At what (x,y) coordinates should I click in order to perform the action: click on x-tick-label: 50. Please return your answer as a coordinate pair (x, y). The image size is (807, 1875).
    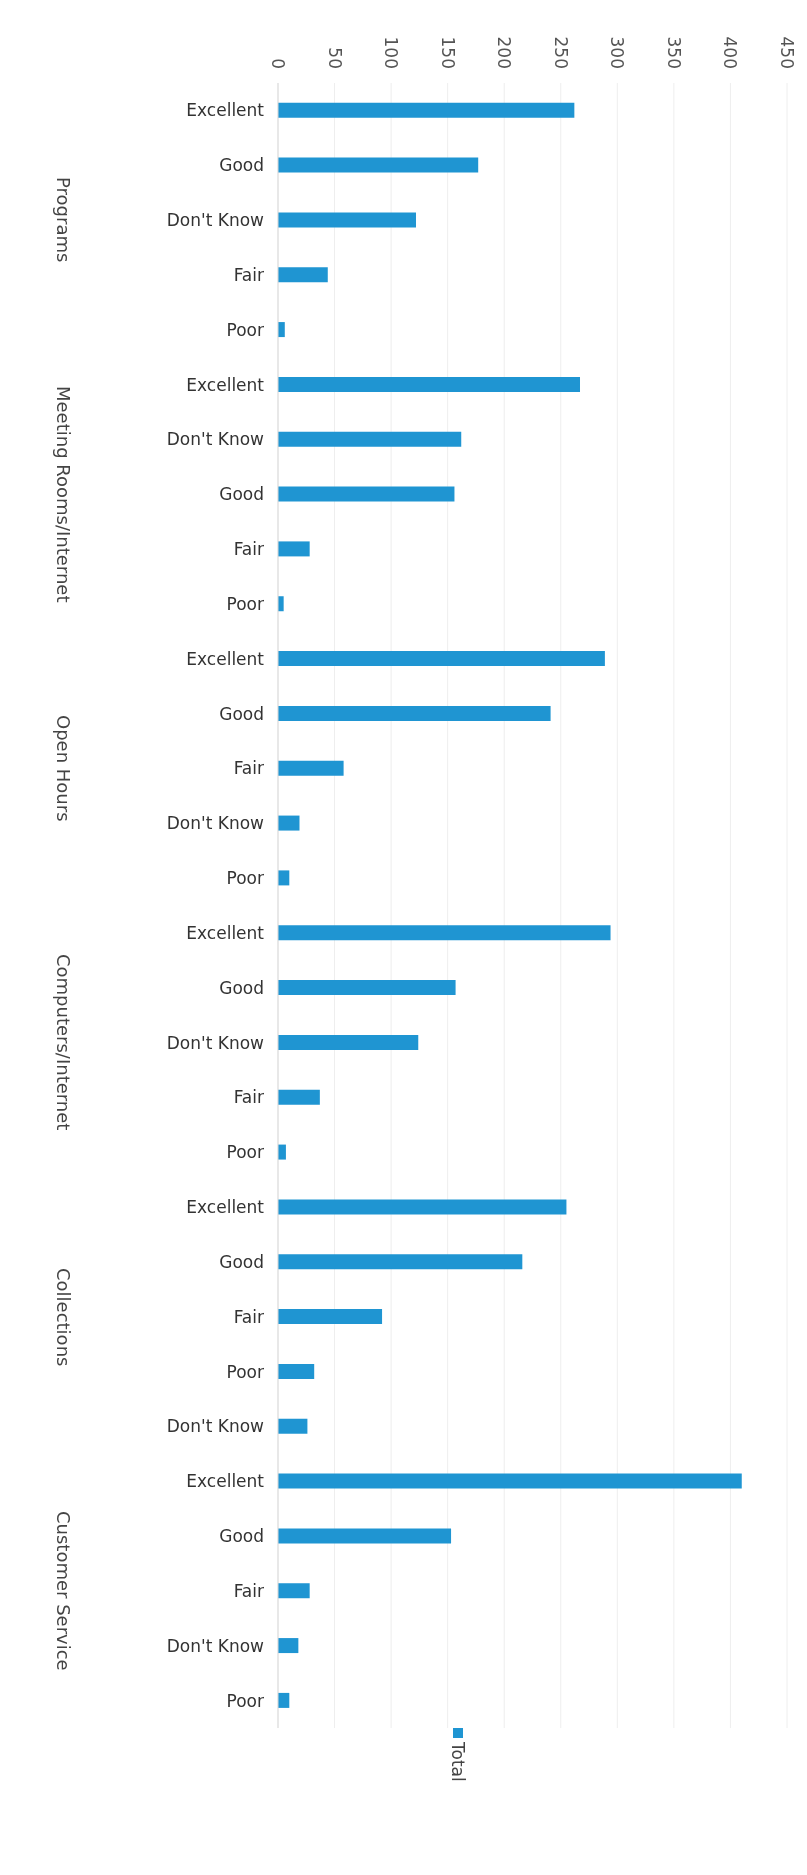
    Looking at the image, I should click on (334, 58).